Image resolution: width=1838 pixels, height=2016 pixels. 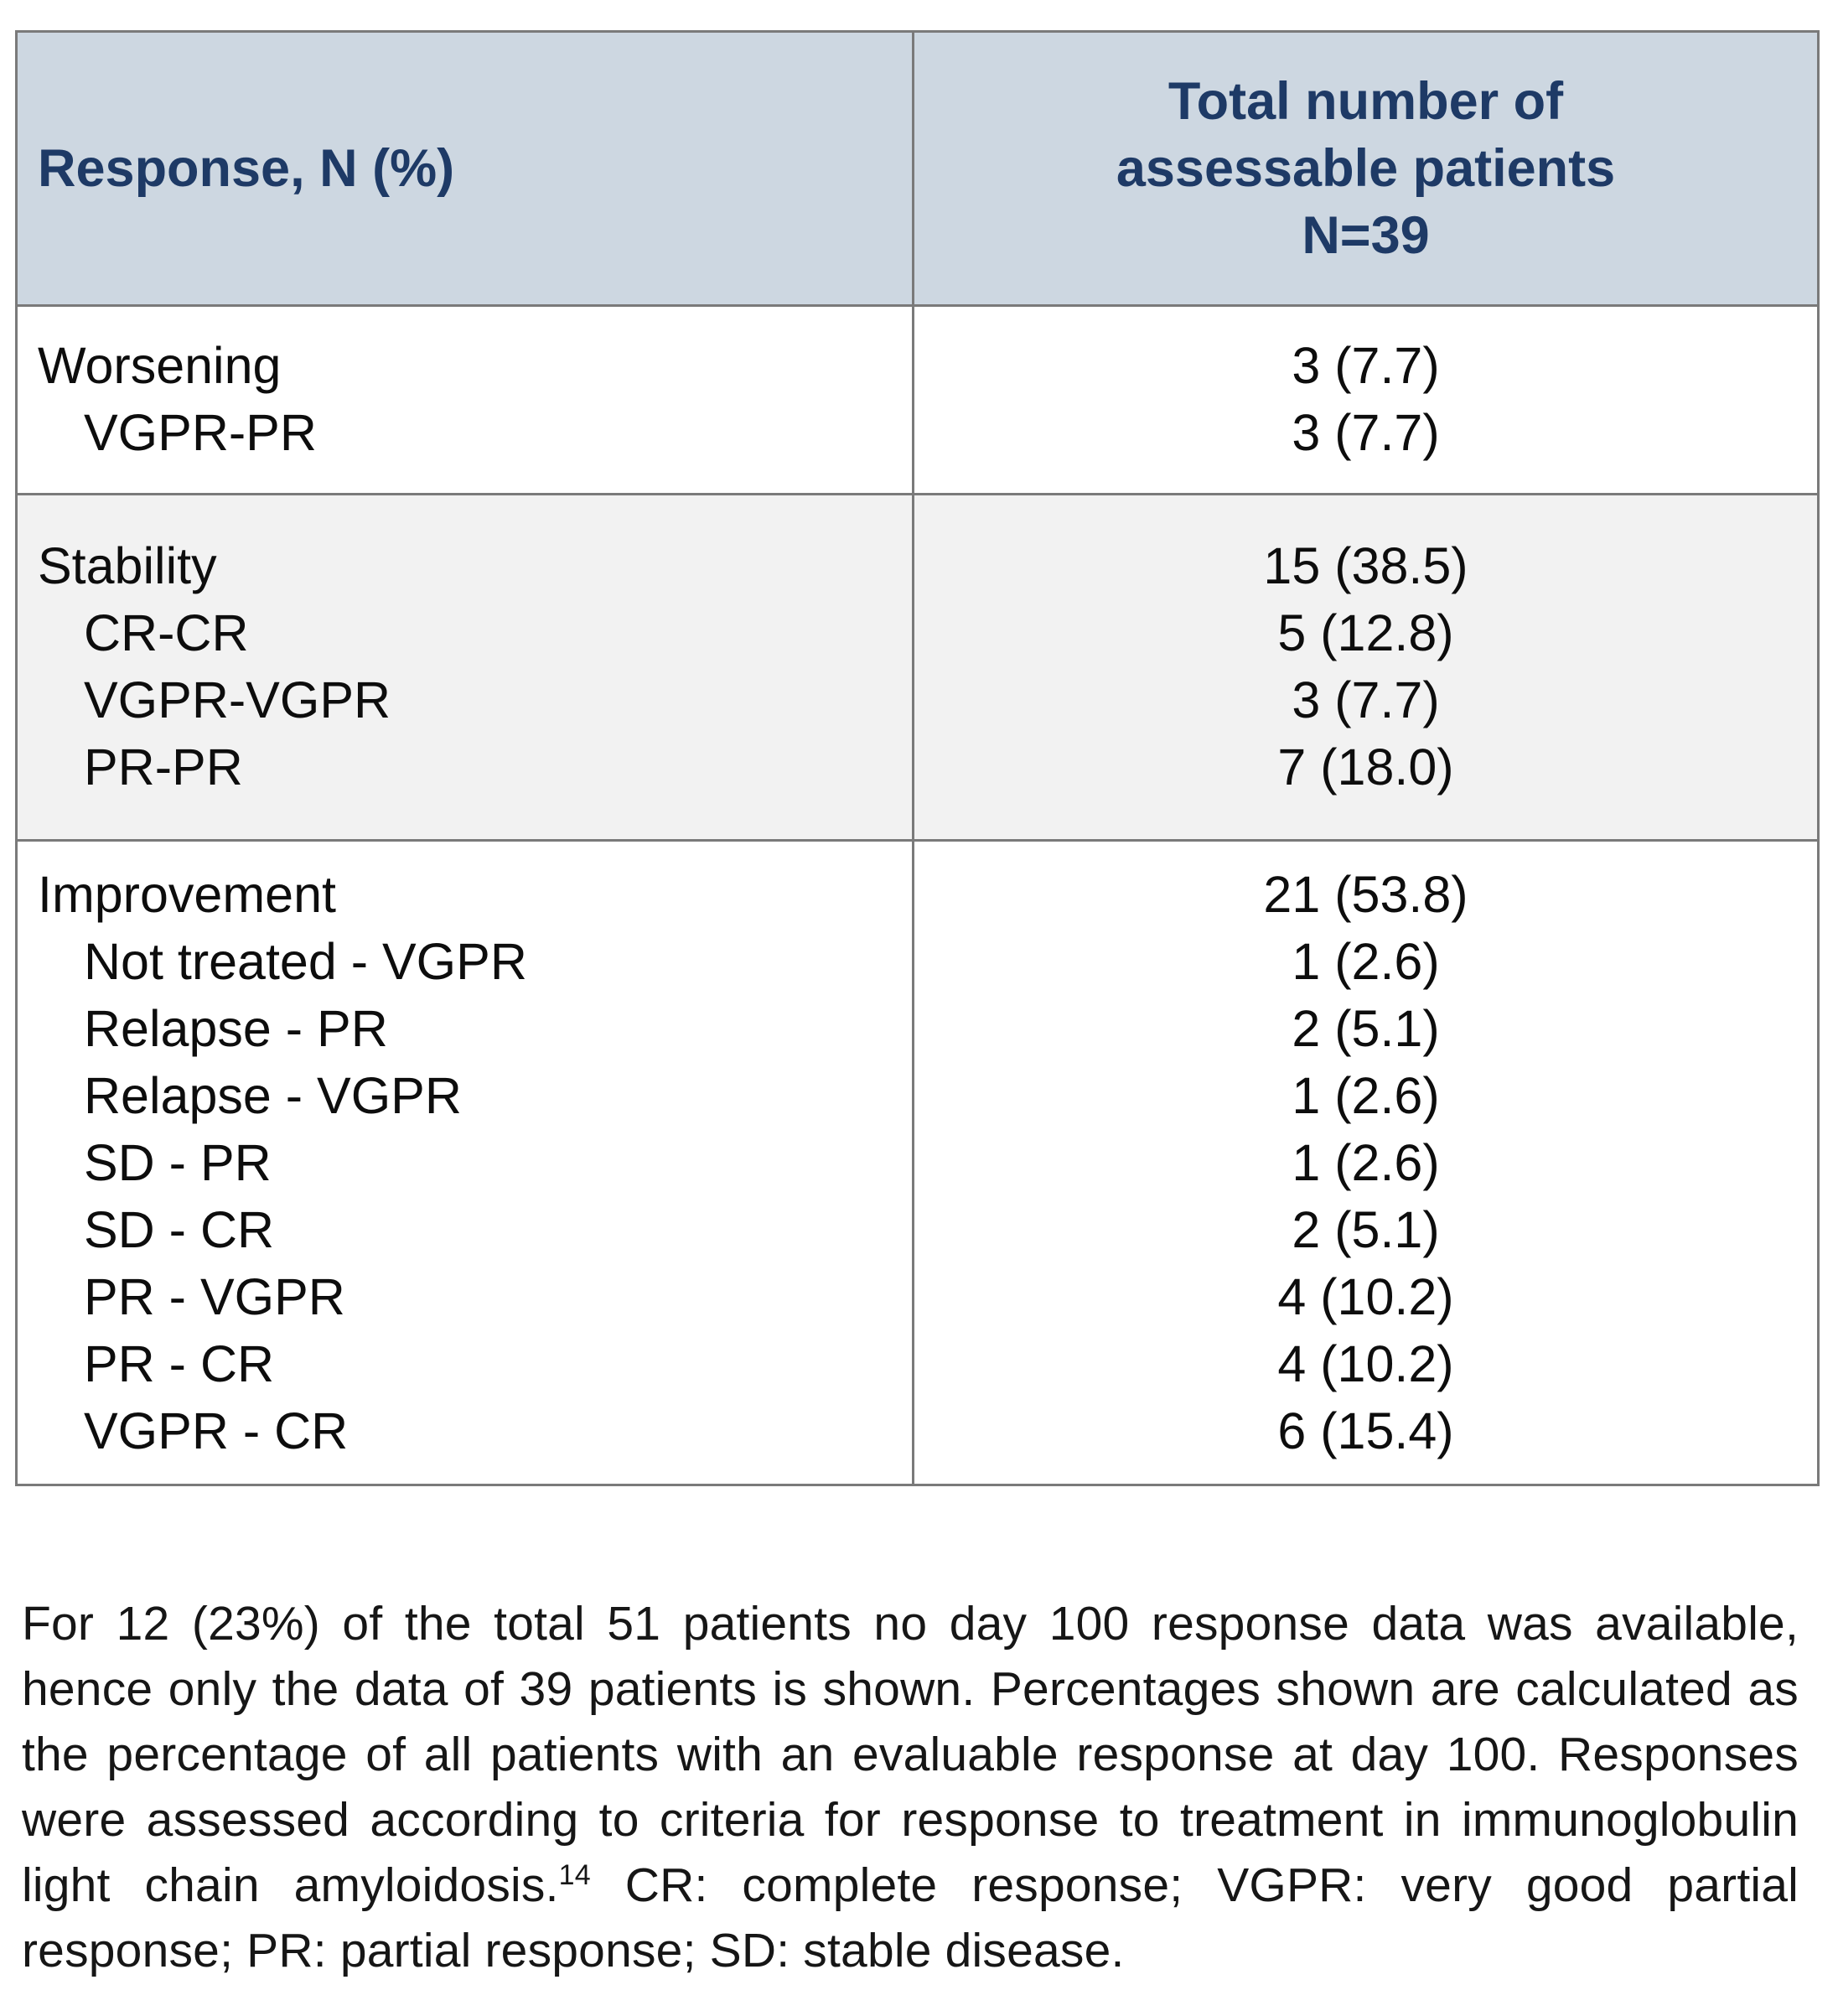 What do you see at coordinates (273, 1096) in the screenshot?
I see `row-label: Relapse - VGPR` at bounding box center [273, 1096].